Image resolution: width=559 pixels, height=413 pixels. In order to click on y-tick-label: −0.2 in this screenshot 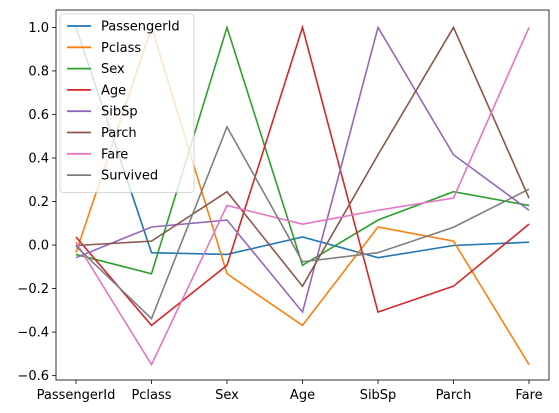, I will do `click(33, 289)`.